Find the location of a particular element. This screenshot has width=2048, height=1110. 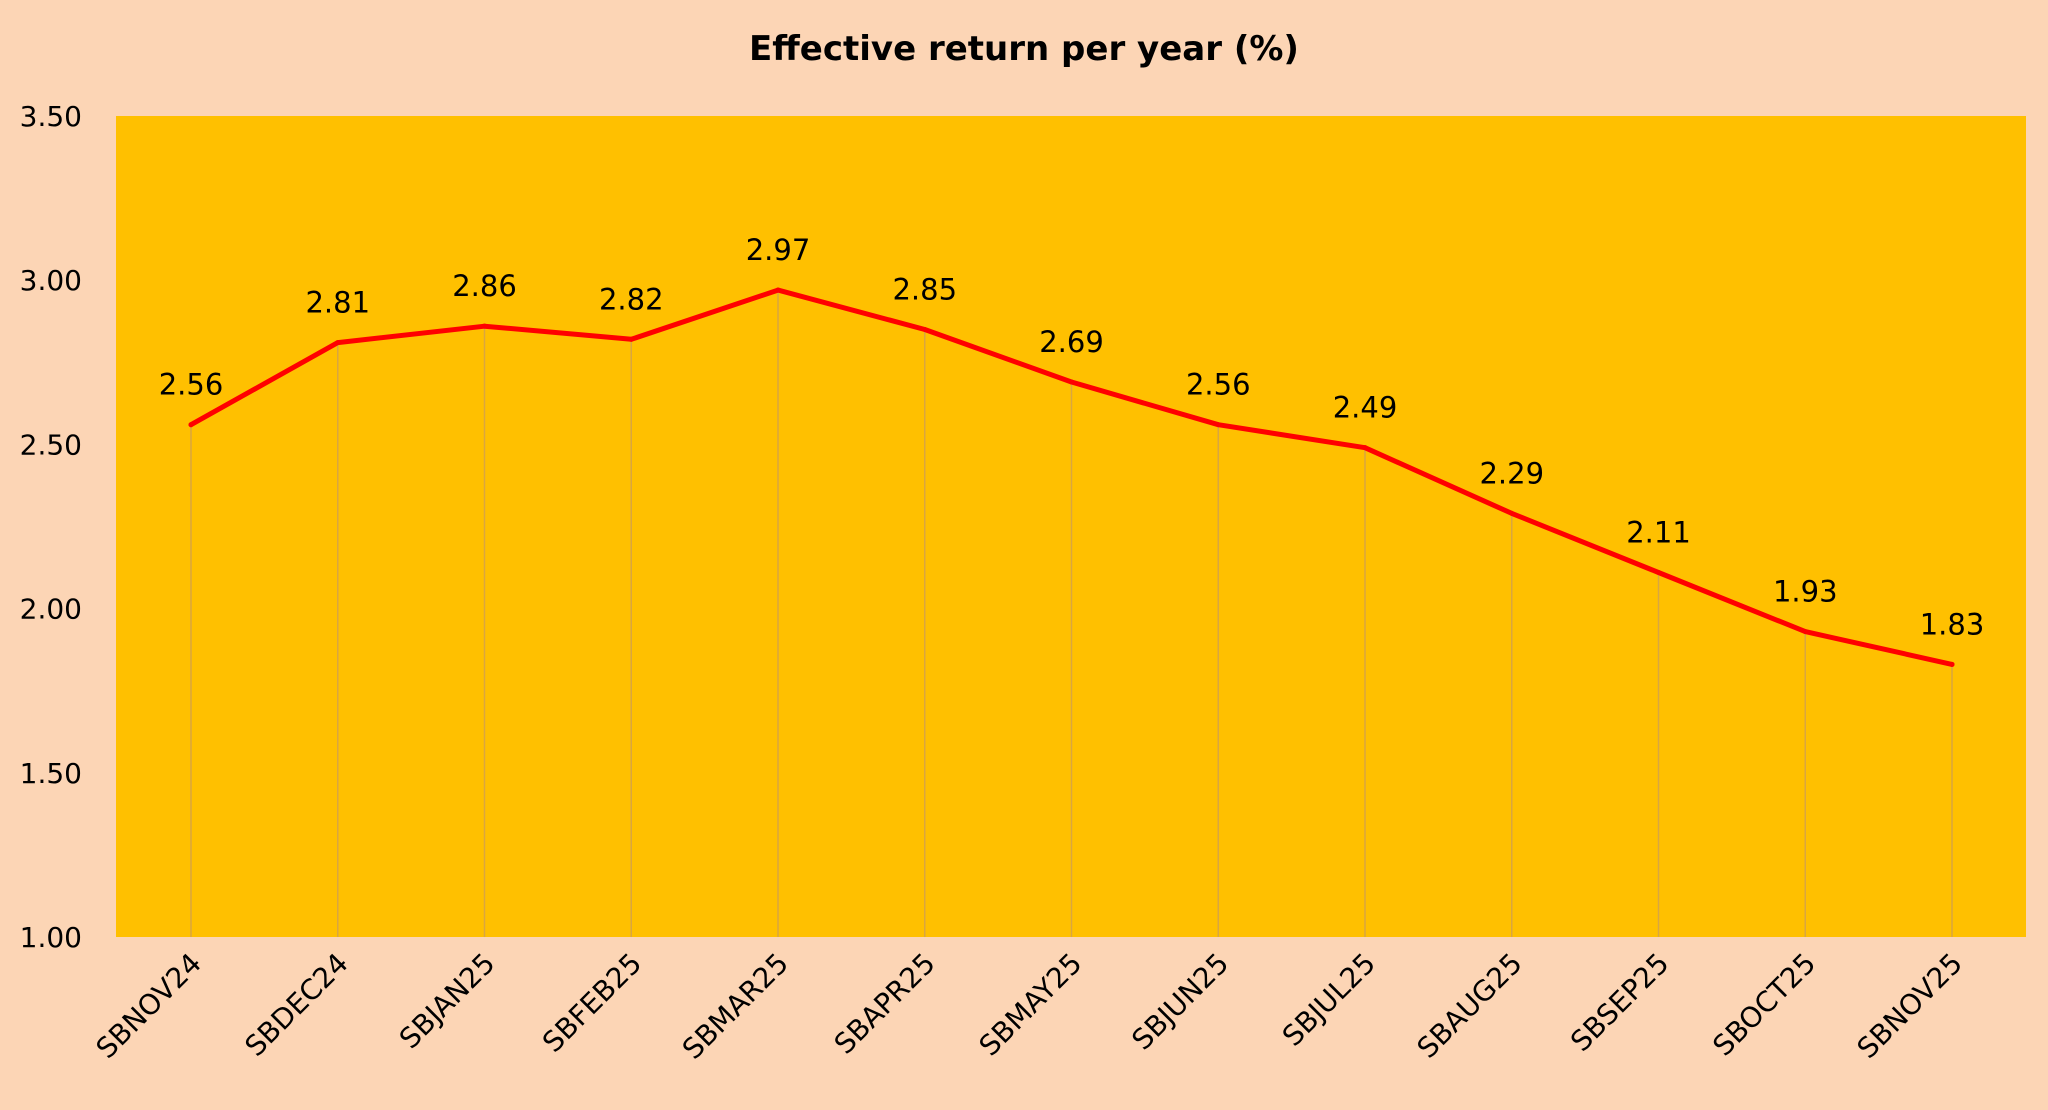

y-tick-label: 3.00 is located at coordinates (51, 280).